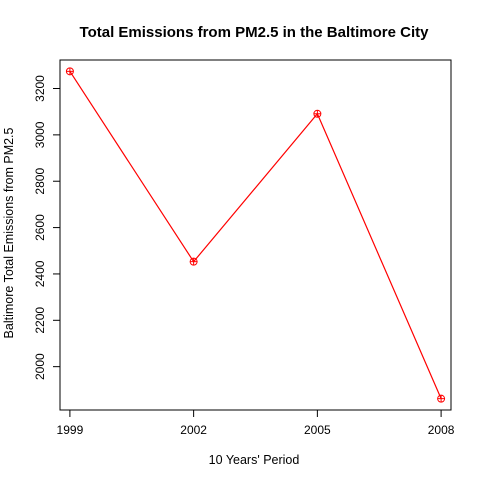 The height and width of the screenshot is (480, 480). I want to click on x-axis: 1999 2002 2005 2008, so click(256, 423).